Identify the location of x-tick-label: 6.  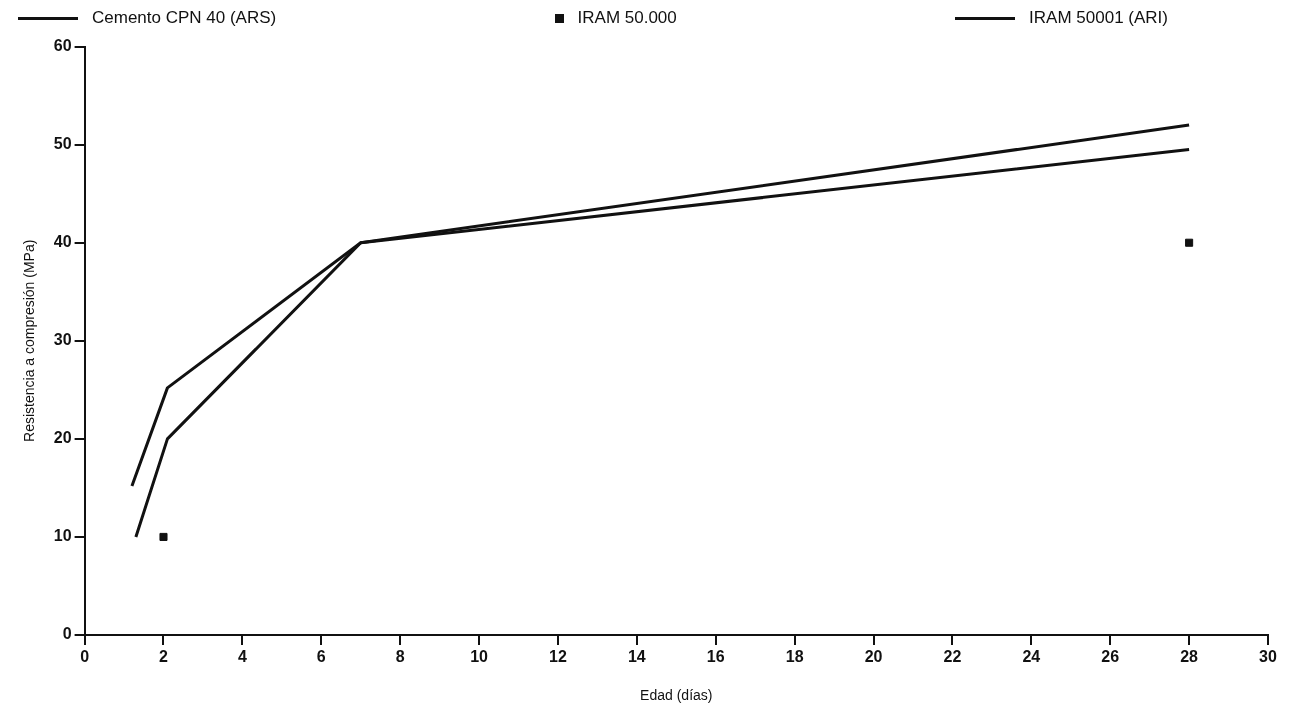
(321, 657).